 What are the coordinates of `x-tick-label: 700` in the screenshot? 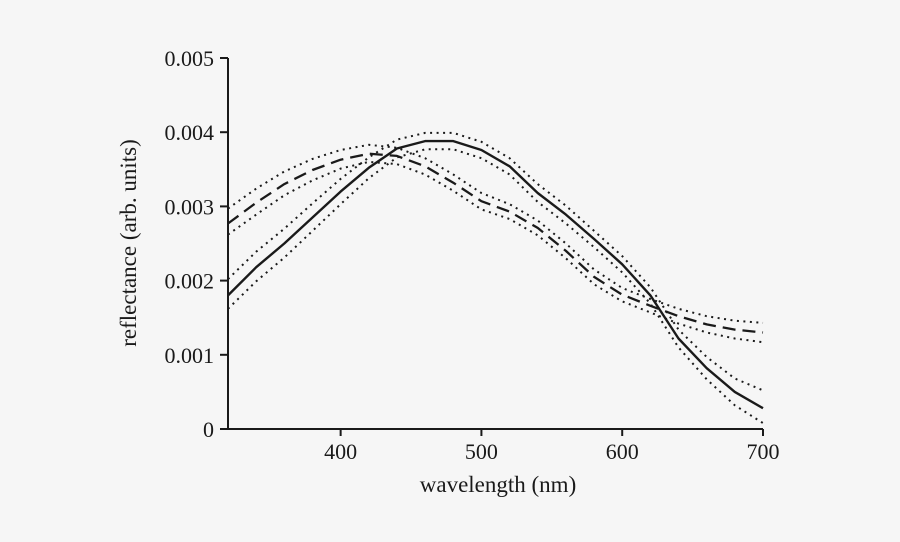 It's located at (763, 451).